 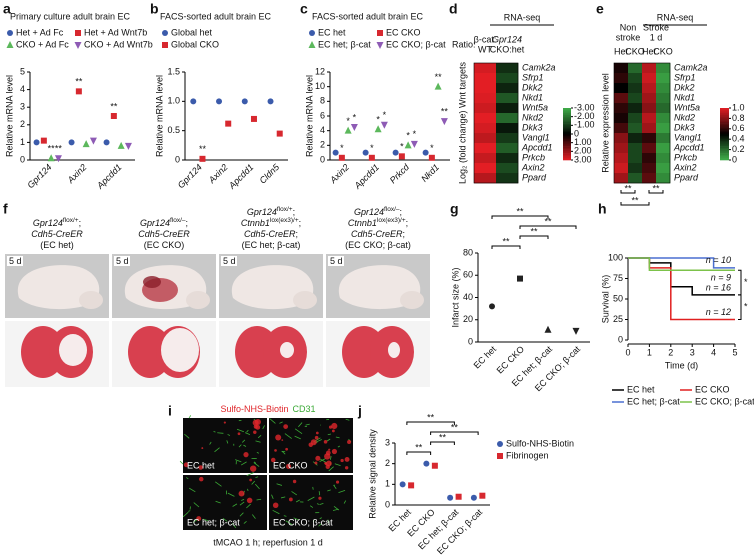 What do you see at coordinates (285, 209) in the screenshot?
I see `genotype-part: flox/+` at bounding box center [285, 209].